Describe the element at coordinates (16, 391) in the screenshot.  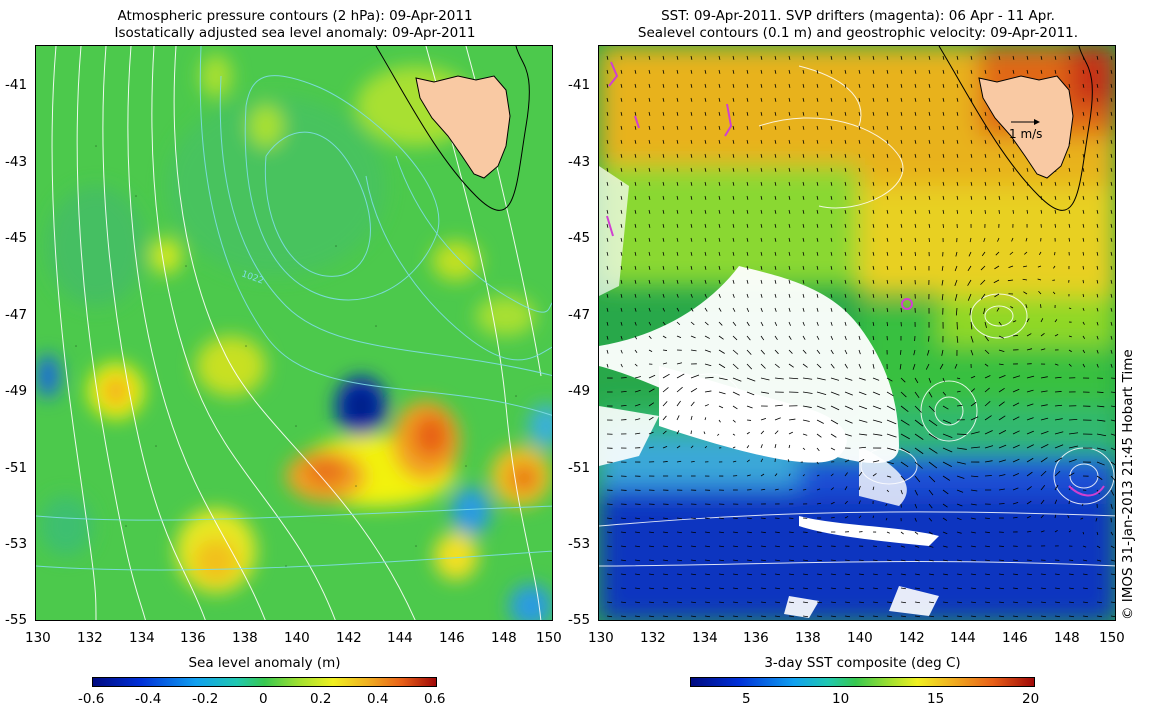
I see `left-y-tick: -49` at that location.